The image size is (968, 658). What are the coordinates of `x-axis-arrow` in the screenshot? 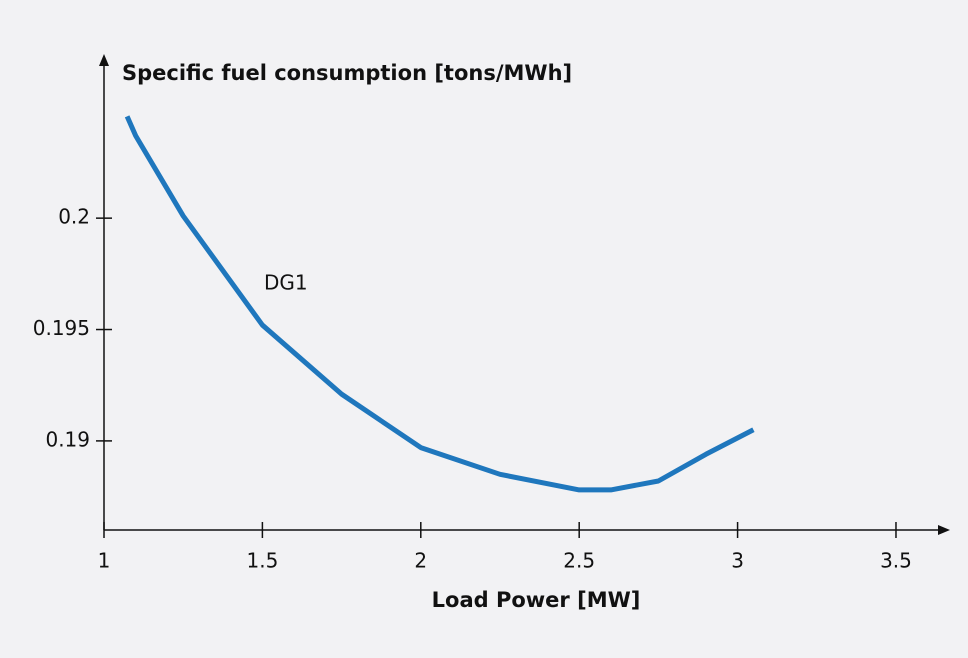 It's located at (944, 530).